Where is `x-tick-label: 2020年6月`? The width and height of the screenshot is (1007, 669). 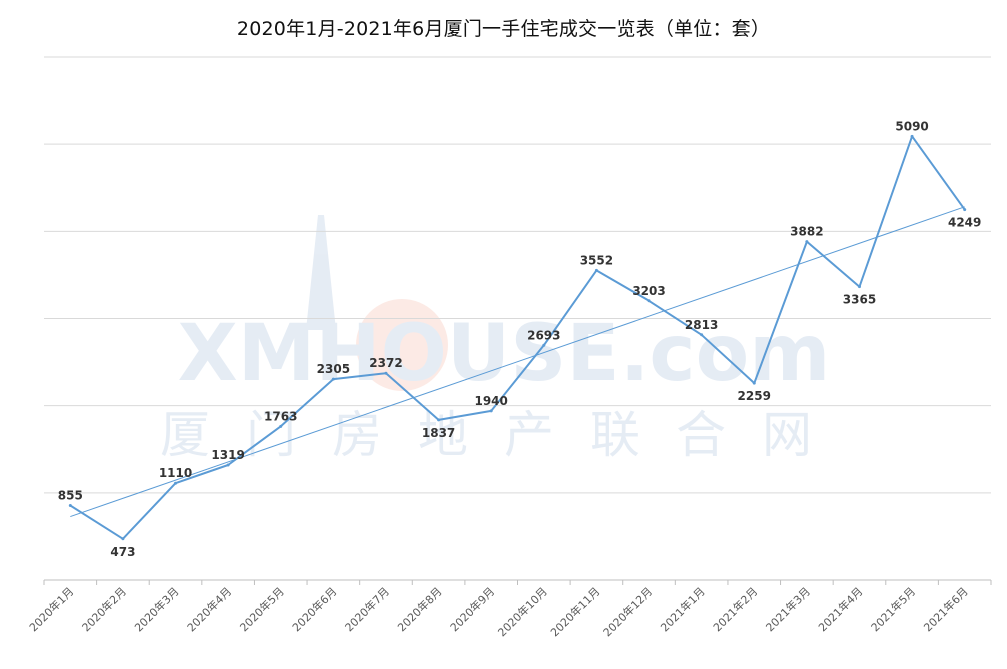
x-tick-label: 2020年6月 is located at coordinates (314, 609).